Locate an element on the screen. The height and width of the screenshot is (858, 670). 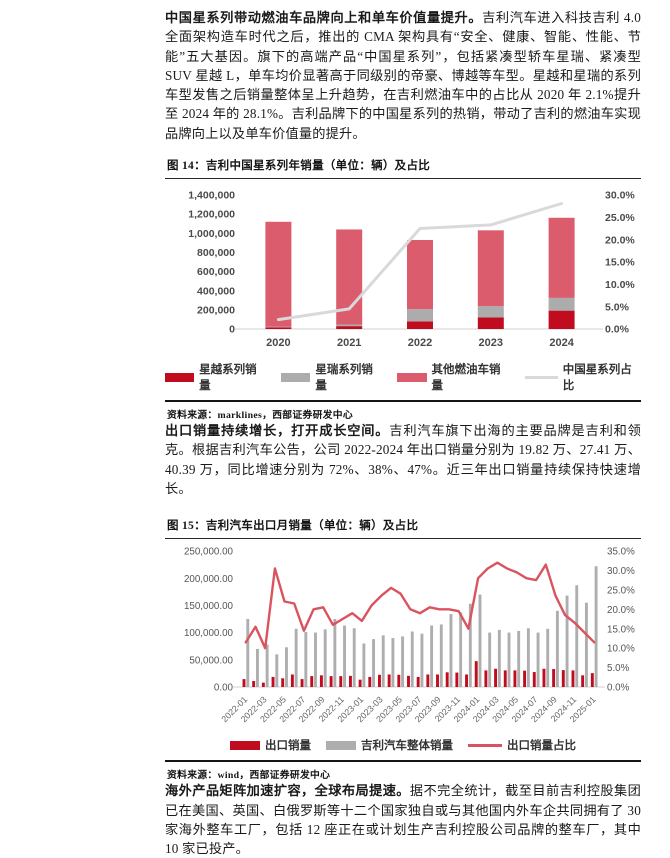
legend-item: 出口销量 is located at coordinates (270, 745).